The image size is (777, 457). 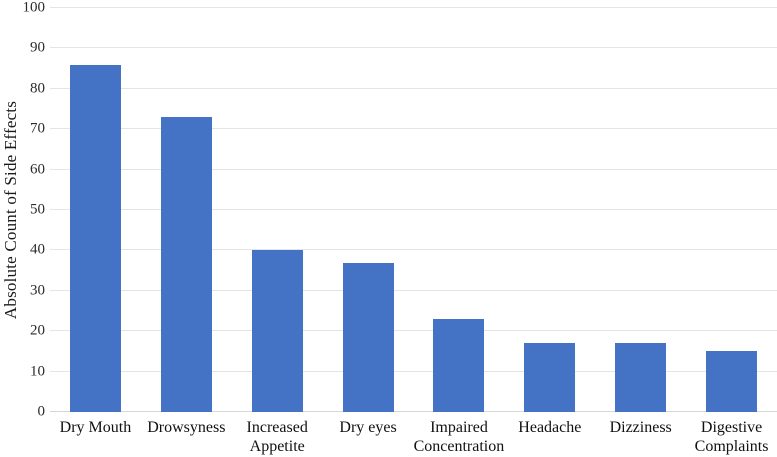 What do you see at coordinates (277, 437) in the screenshot?
I see `x-tick-label: Increased Appetite` at bounding box center [277, 437].